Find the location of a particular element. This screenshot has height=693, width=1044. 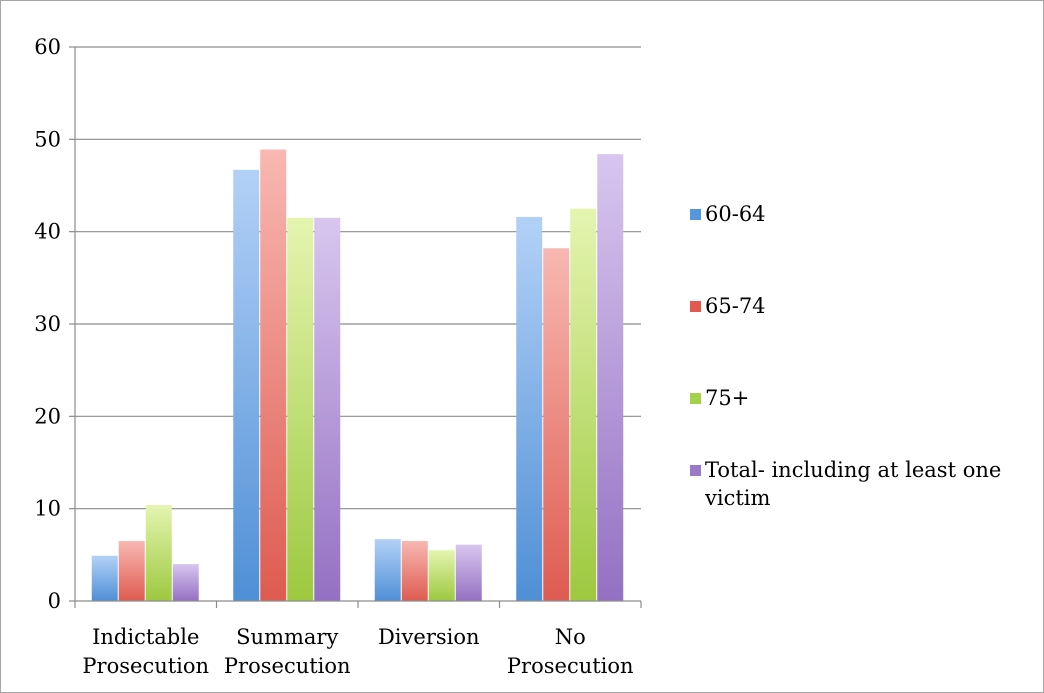

y-tick-label: 60 is located at coordinates (47, 47).